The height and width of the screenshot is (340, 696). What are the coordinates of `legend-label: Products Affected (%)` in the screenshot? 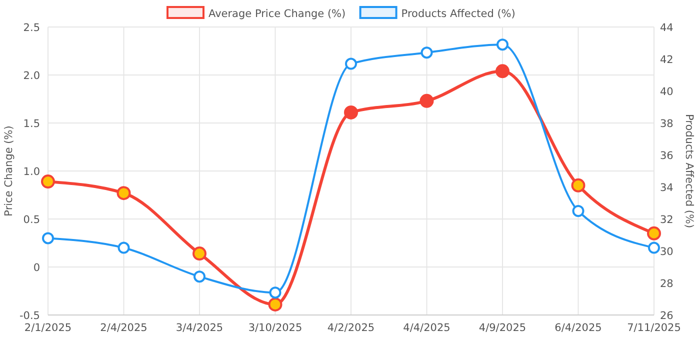 It's located at (458, 14).